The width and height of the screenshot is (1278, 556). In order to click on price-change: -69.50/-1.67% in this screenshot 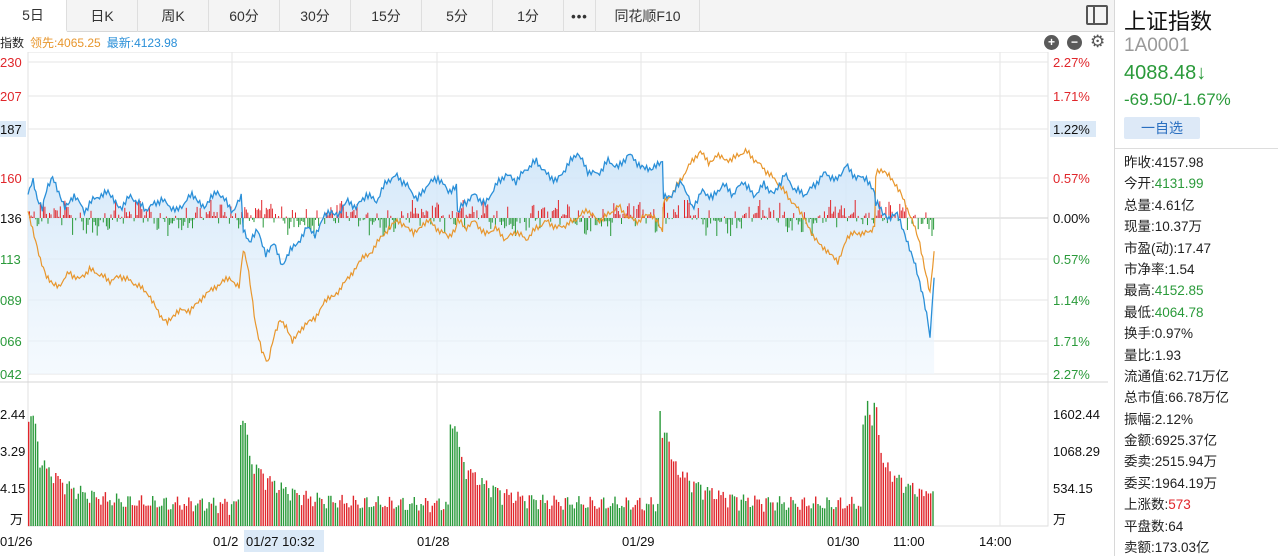, I will do `click(1177, 99)`.